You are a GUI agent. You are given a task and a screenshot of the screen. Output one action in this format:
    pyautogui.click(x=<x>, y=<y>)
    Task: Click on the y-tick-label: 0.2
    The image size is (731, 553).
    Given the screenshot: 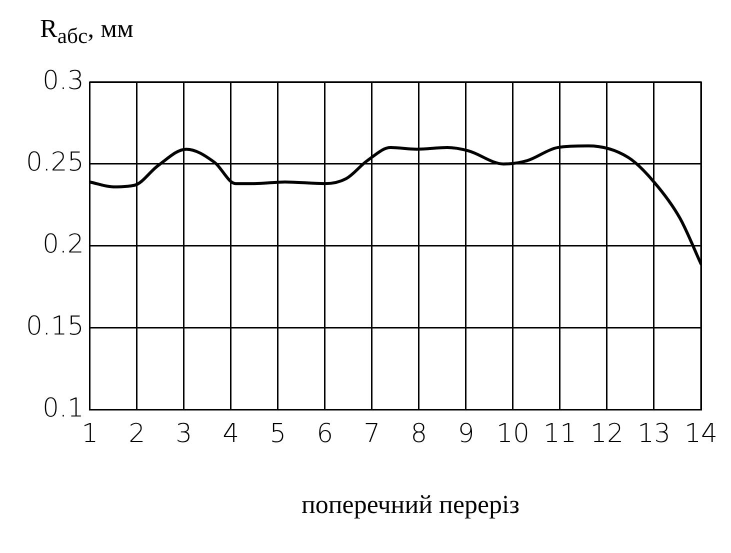 What is the action you would take?
    pyautogui.click(x=63, y=245)
    